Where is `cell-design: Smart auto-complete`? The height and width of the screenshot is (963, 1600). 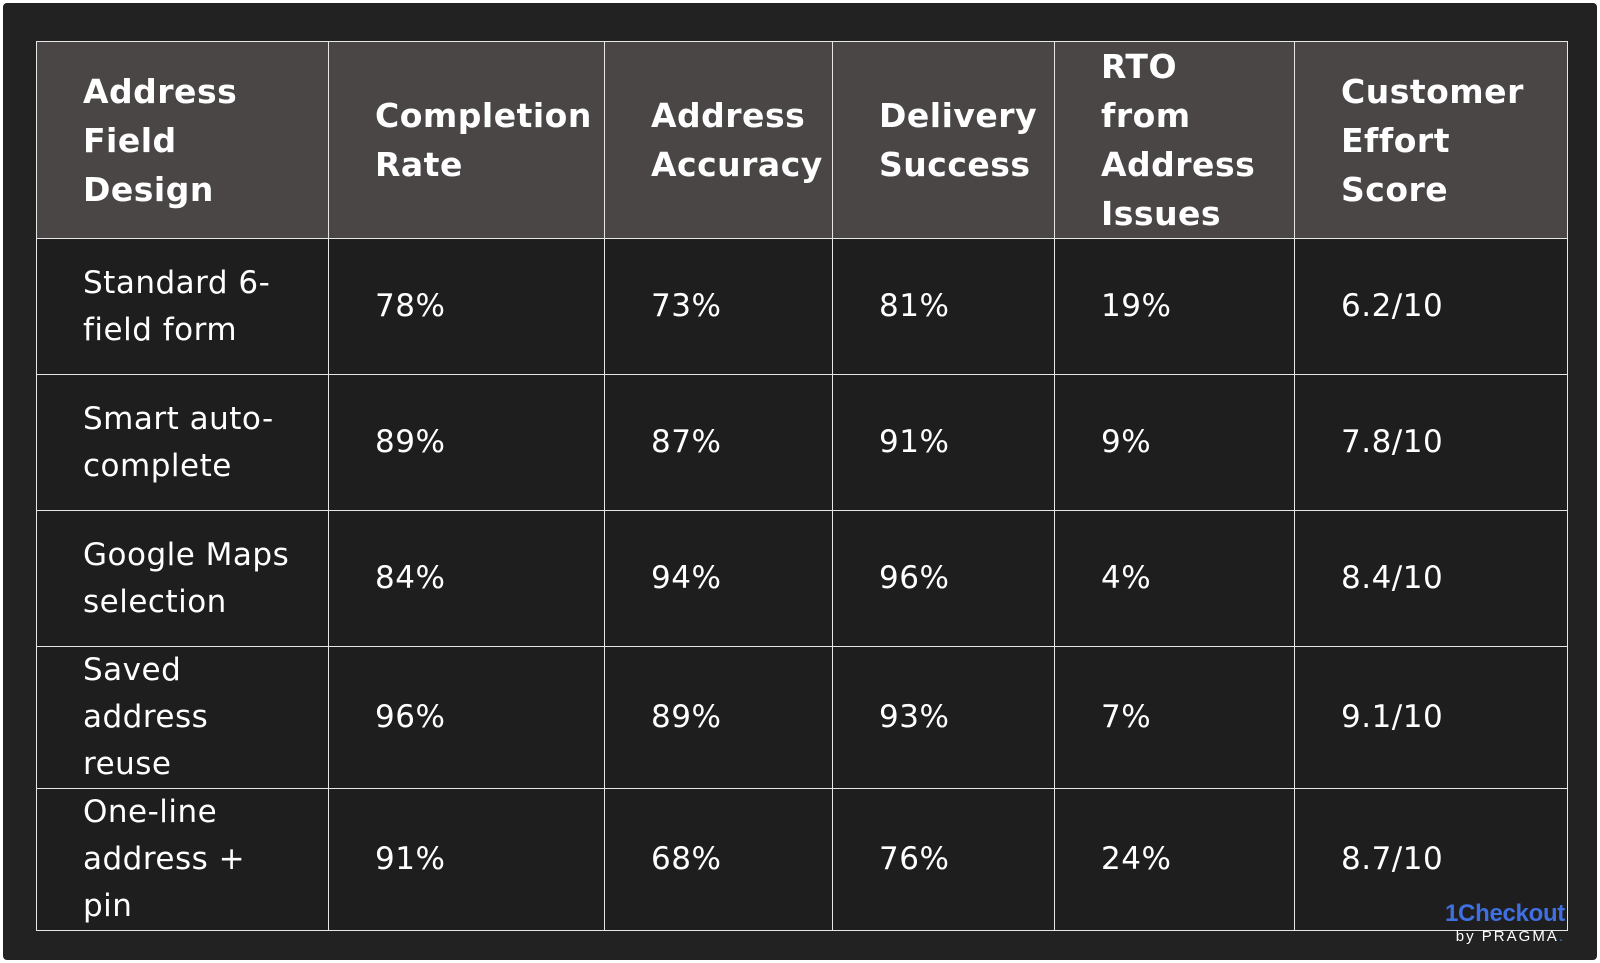
cell-design: Smart auto-complete is located at coordinates (182, 442).